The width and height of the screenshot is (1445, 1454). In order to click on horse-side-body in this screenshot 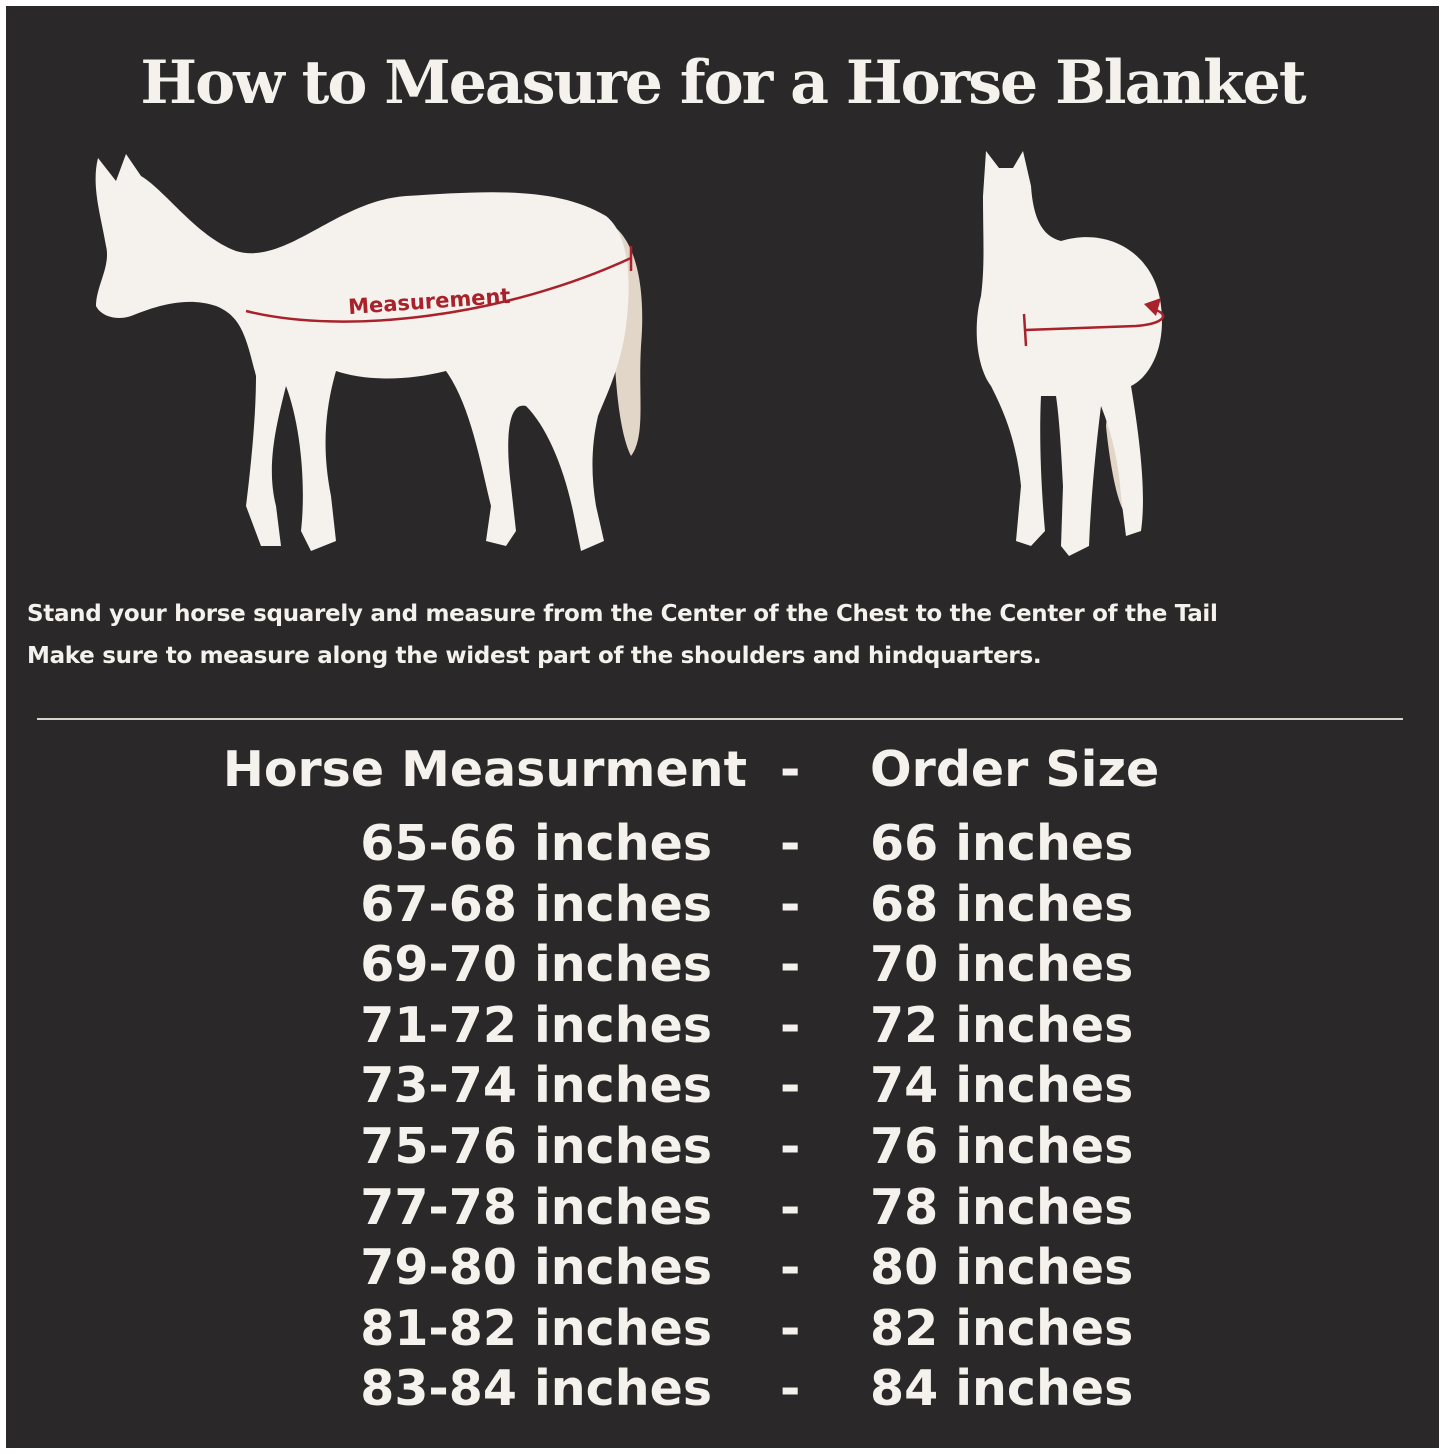, I will do `click(362, 352)`.